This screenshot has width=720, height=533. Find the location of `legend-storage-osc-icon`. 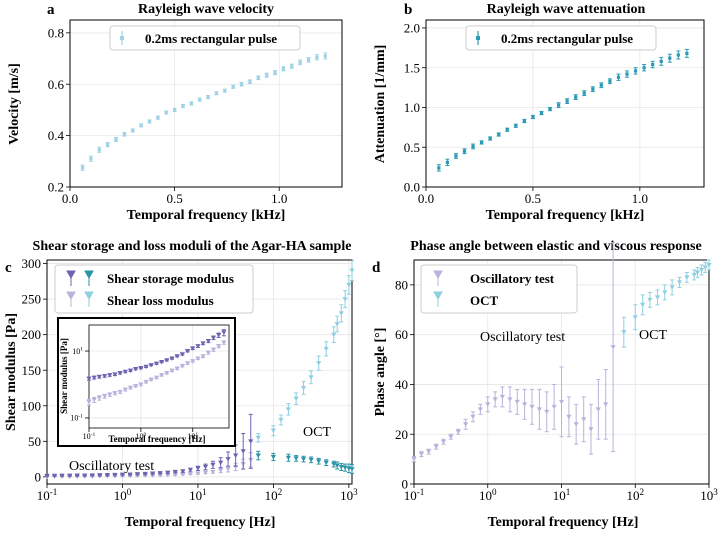

legend-storage-osc-icon is located at coordinates (71, 278).